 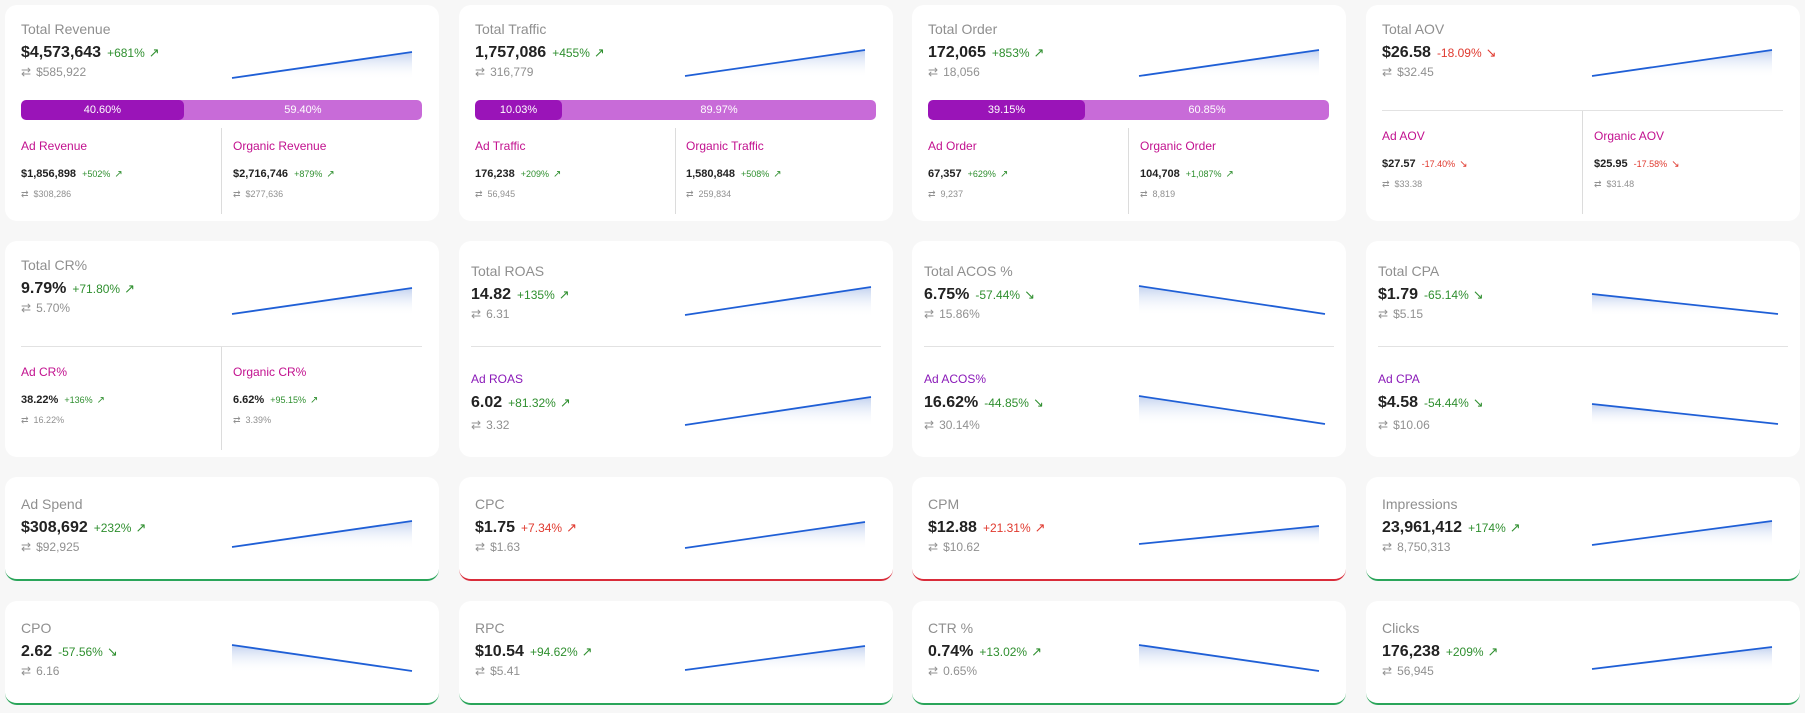 I want to click on card-value: $10.54, so click(x=499, y=651).